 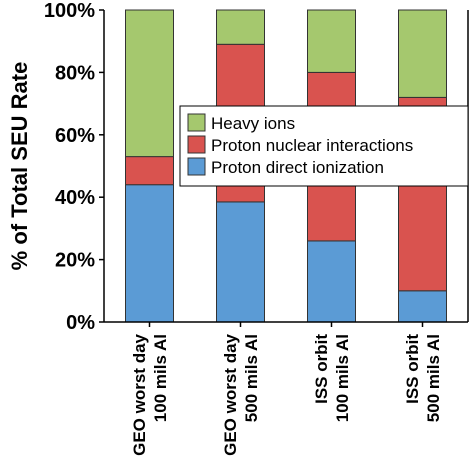 What do you see at coordinates (74, 167) in the screenshot?
I see `y-ticks: 0% 20% 40% 60% 80% 100%` at bounding box center [74, 167].